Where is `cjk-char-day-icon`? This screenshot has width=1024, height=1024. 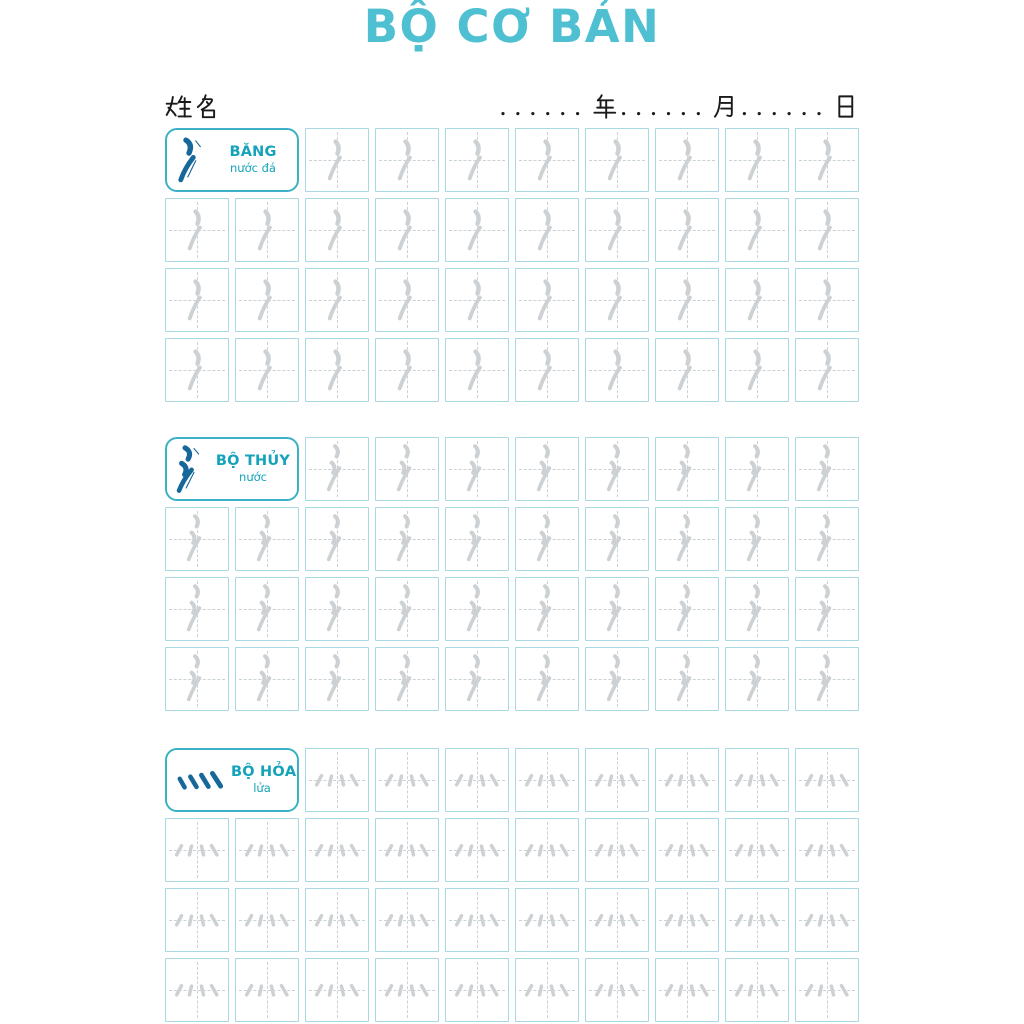 cjk-char-day-icon is located at coordinates (845, 106).